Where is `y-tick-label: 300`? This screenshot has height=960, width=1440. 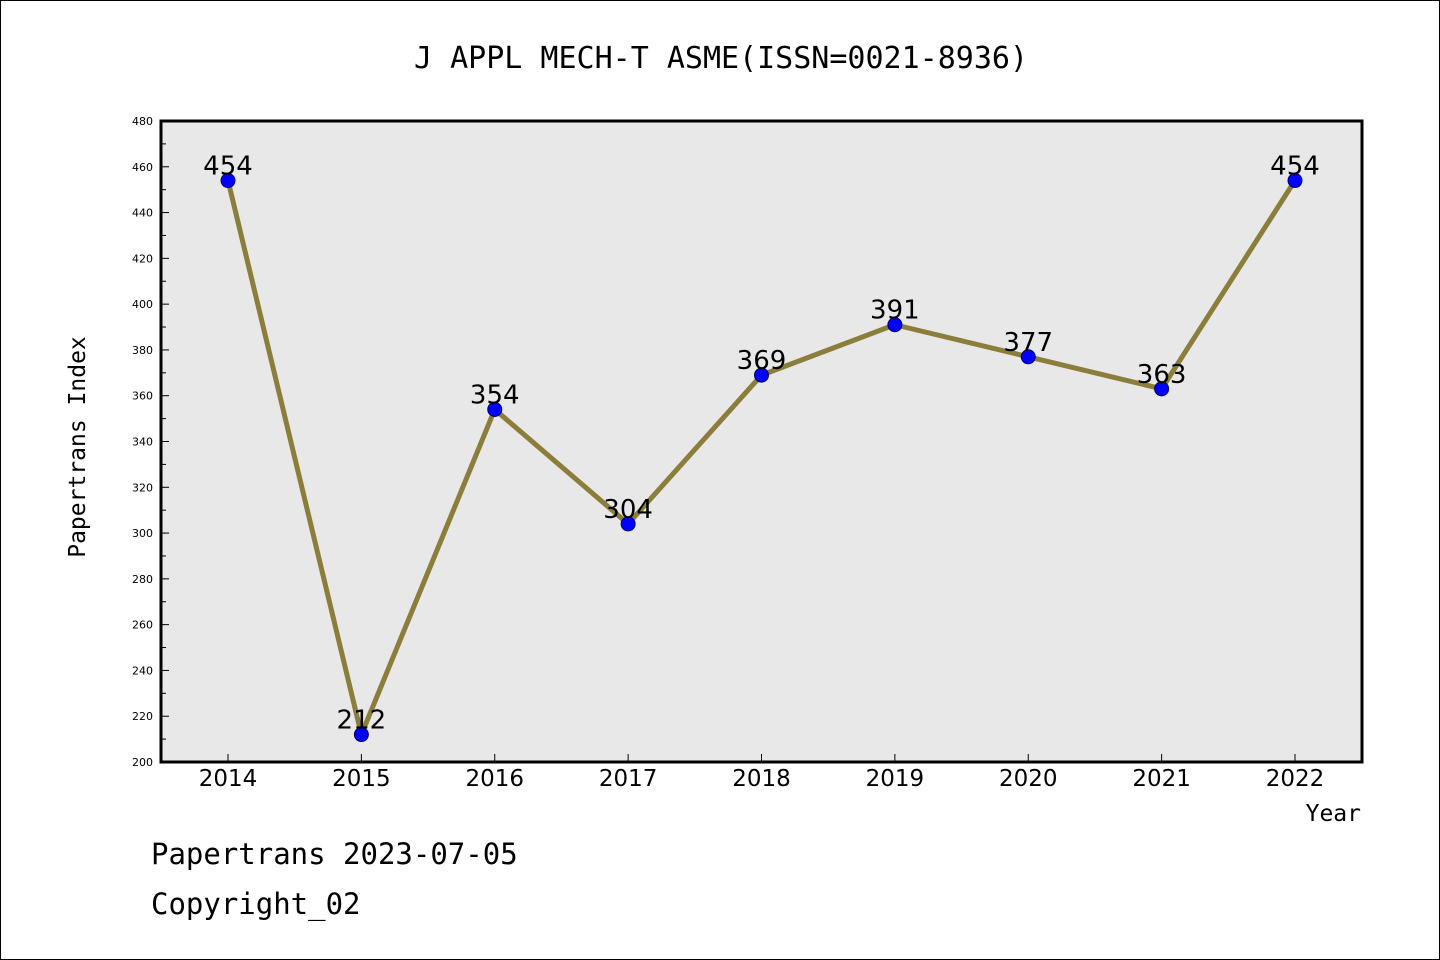
y-tick-label: 300 is located at coordinates (142, 533).